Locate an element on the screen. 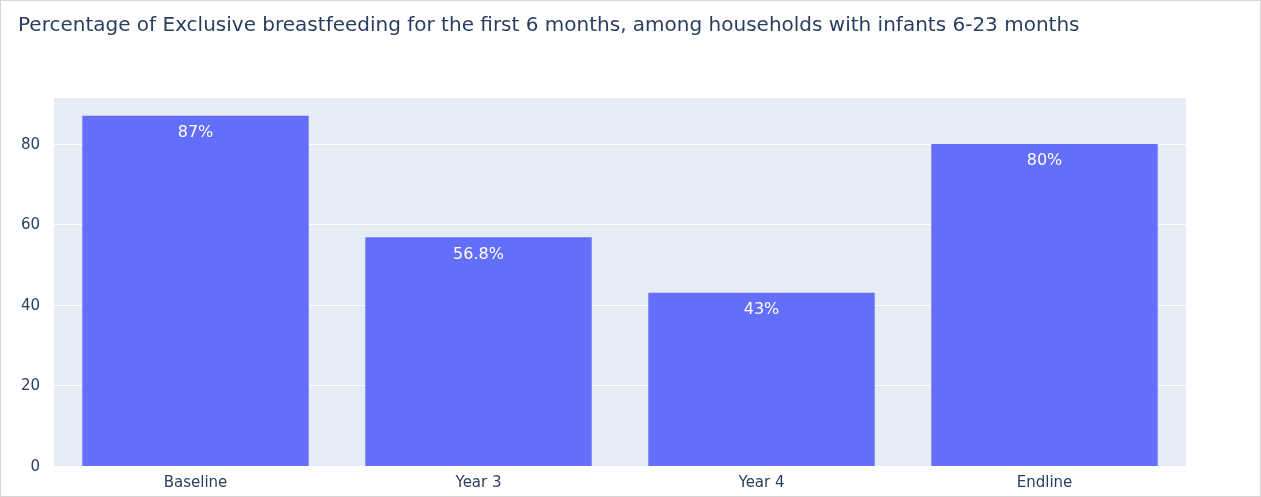  data-label: 87% is located at coordinates (195, 132).